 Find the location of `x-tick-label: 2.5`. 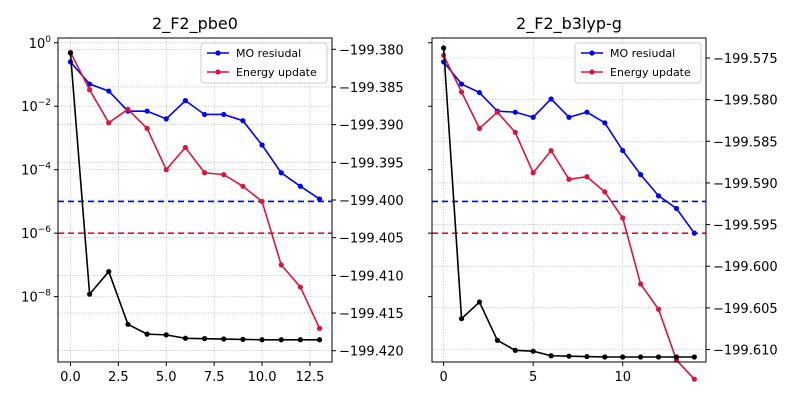

x-tick-label: 2.5 is located at coordinates (118, 377).